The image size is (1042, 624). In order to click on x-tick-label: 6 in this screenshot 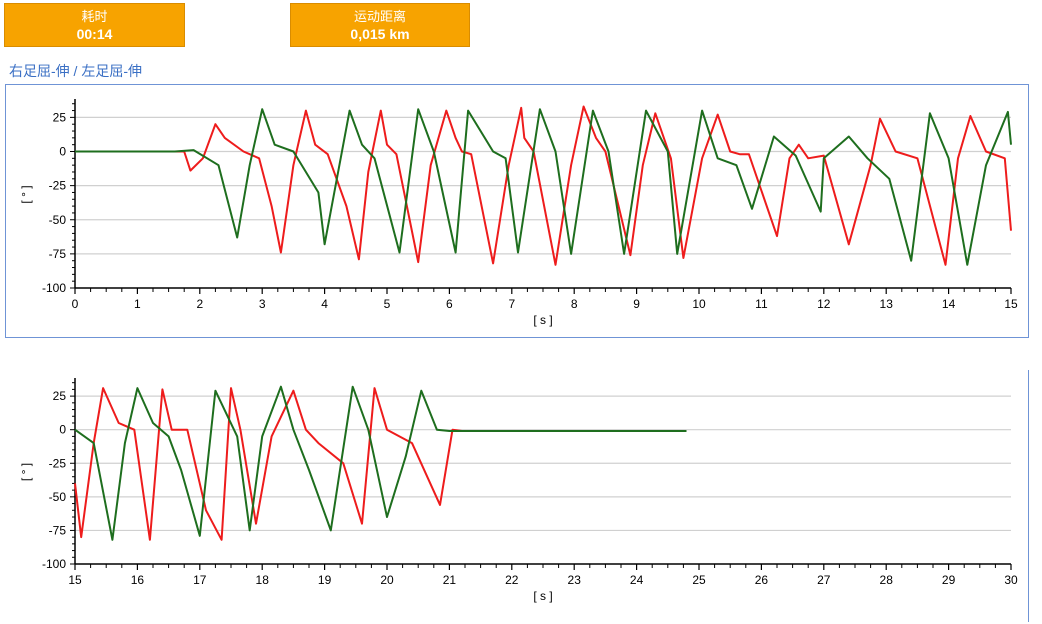, I will do `click(449, 304)`.